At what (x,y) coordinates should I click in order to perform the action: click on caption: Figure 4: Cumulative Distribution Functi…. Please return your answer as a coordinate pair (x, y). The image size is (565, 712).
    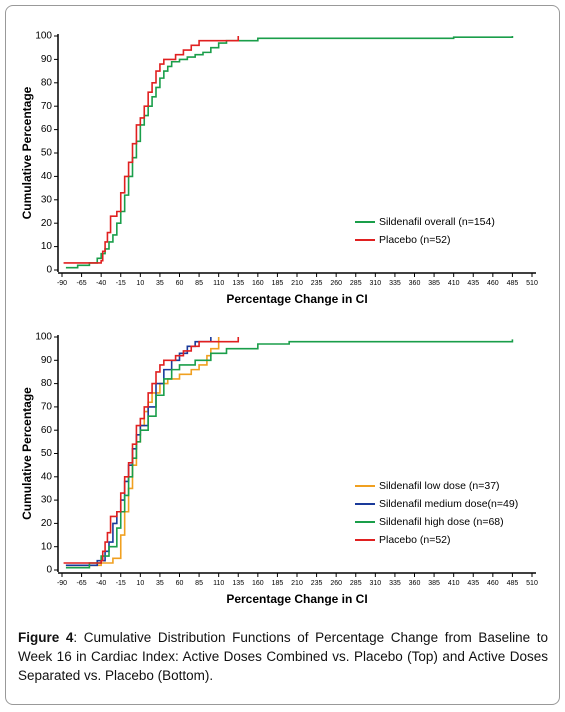
    Looking at the image, I should click on (283, 656).